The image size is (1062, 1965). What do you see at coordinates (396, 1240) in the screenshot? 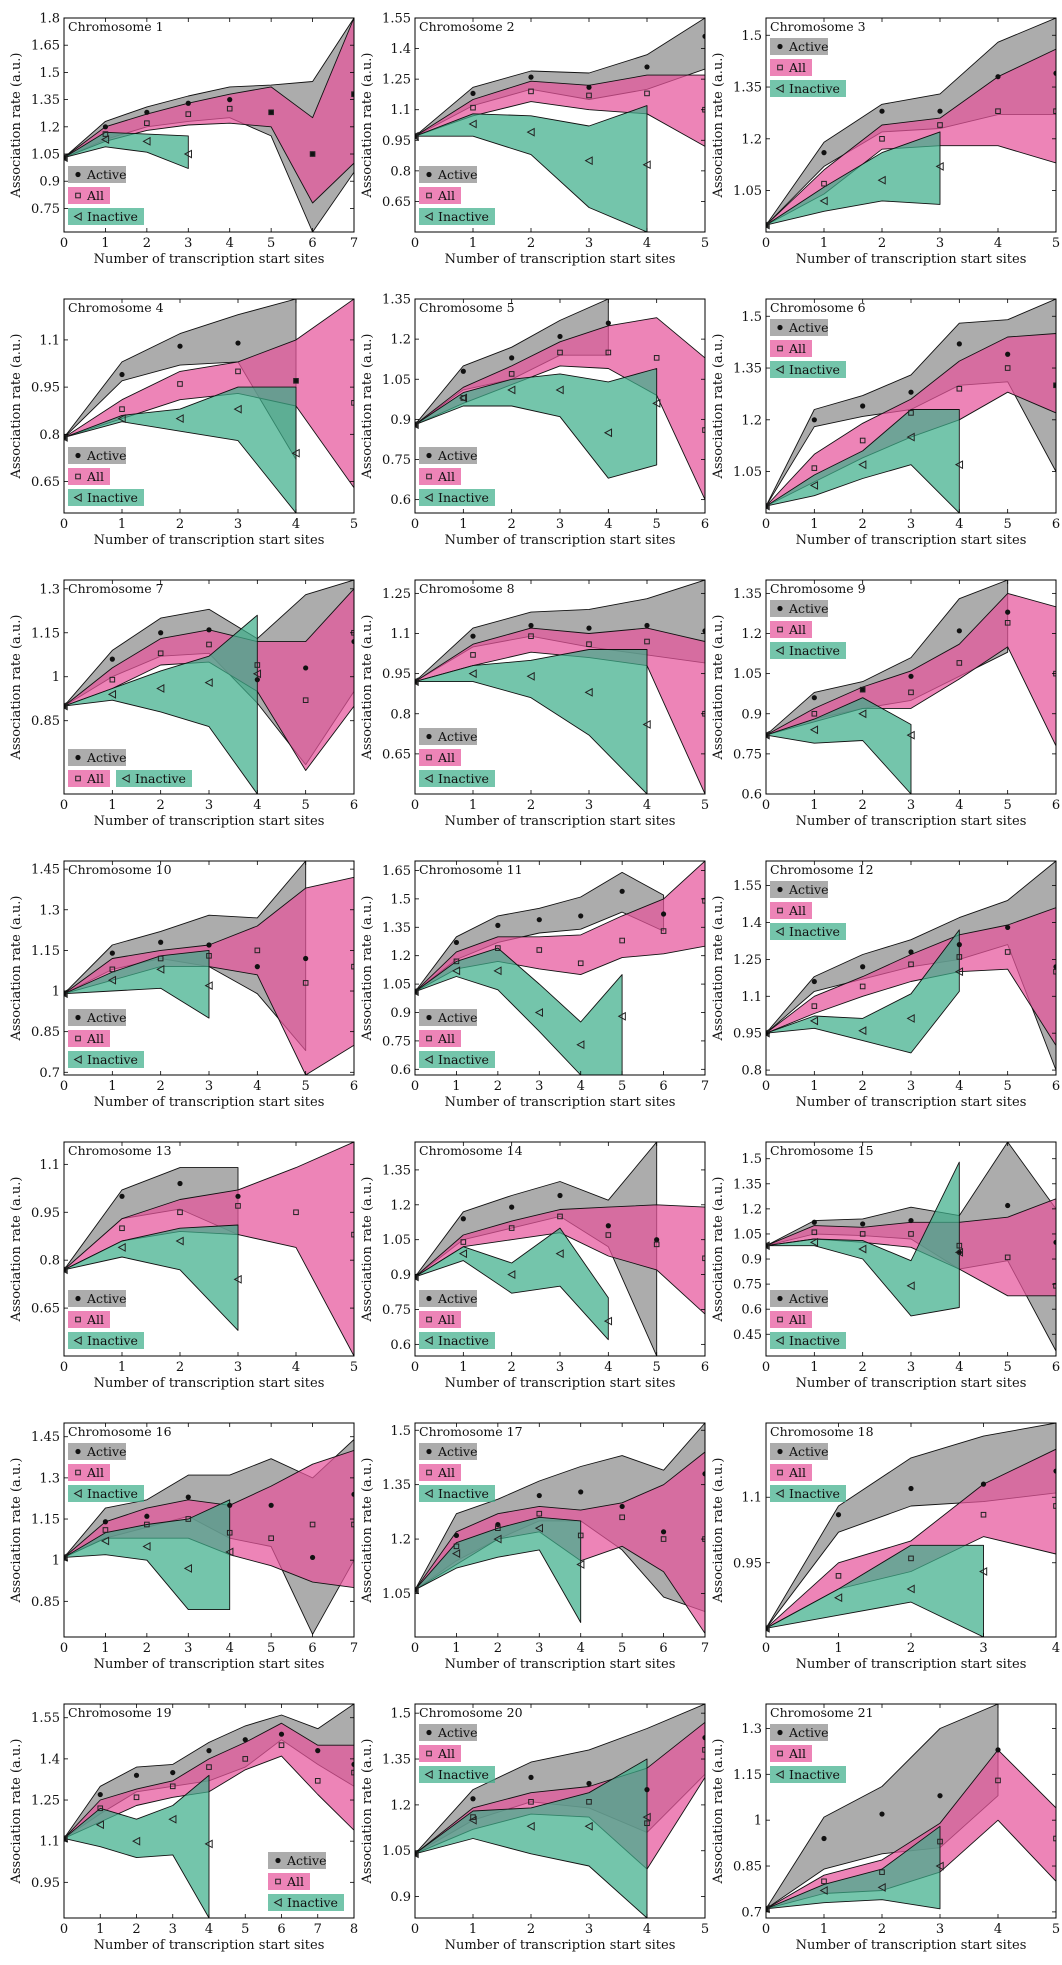
I see `y-tick-label: 1.05` at bounding box center [396, 1240].